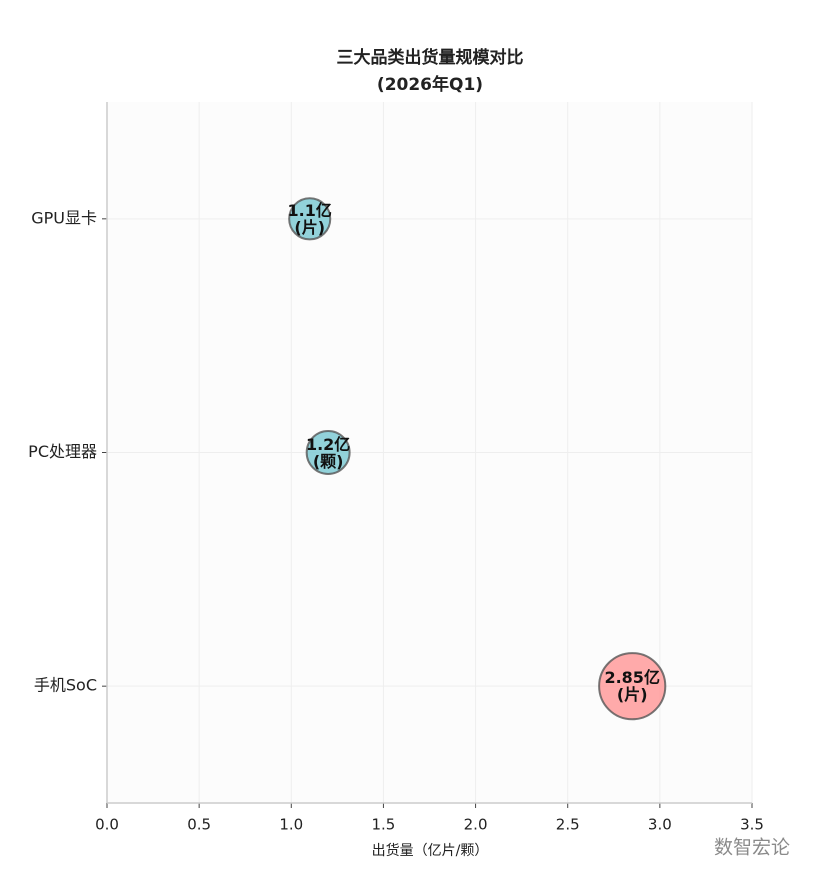  I want to click on x-tick-label: 3.5, so click(752, 825).